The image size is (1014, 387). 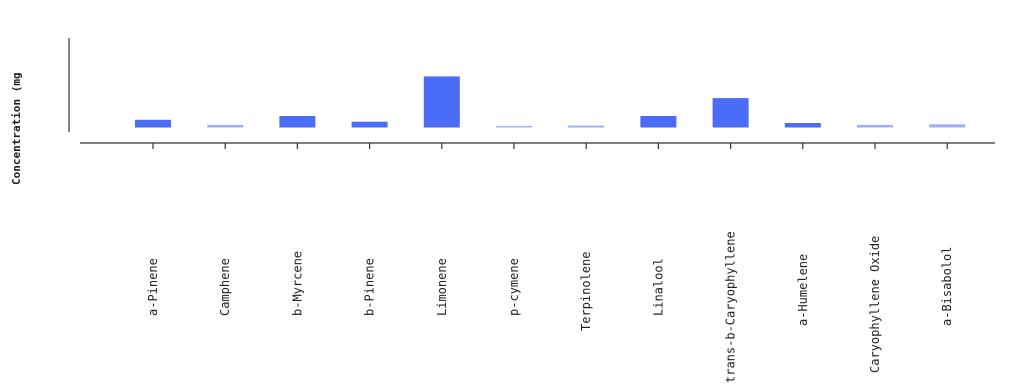 What do you see at coordinates (947, 126) in the screenshot?
I see `bar-a-bisabolol` at bounding box center [947, 126].